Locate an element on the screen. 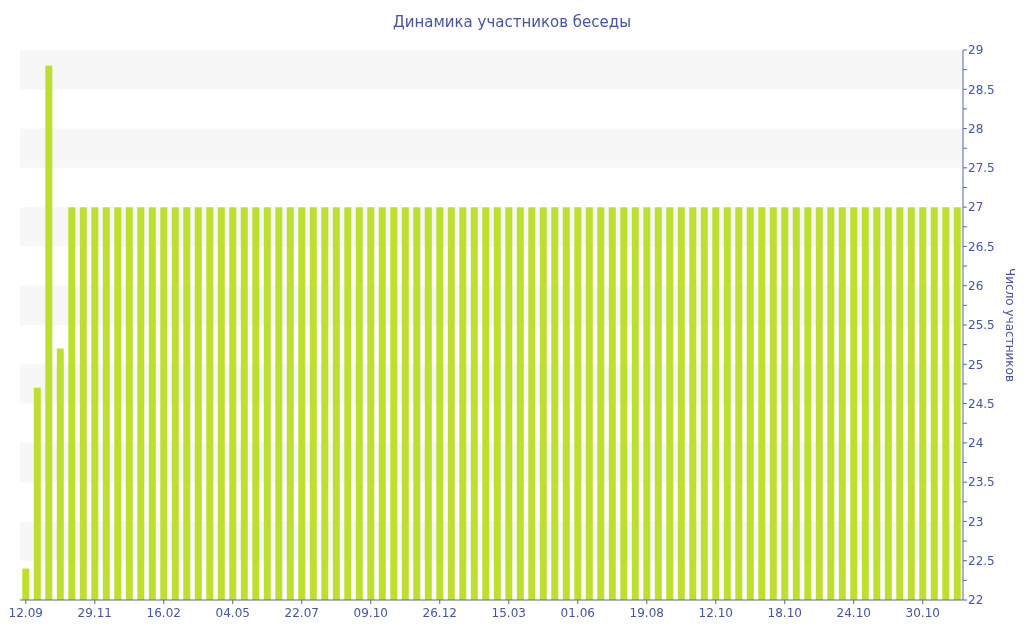 Image resolution: width=1024 pixels, height=640 pixels. y-tick-label: 28.5 is located at coordinates (981, 89).